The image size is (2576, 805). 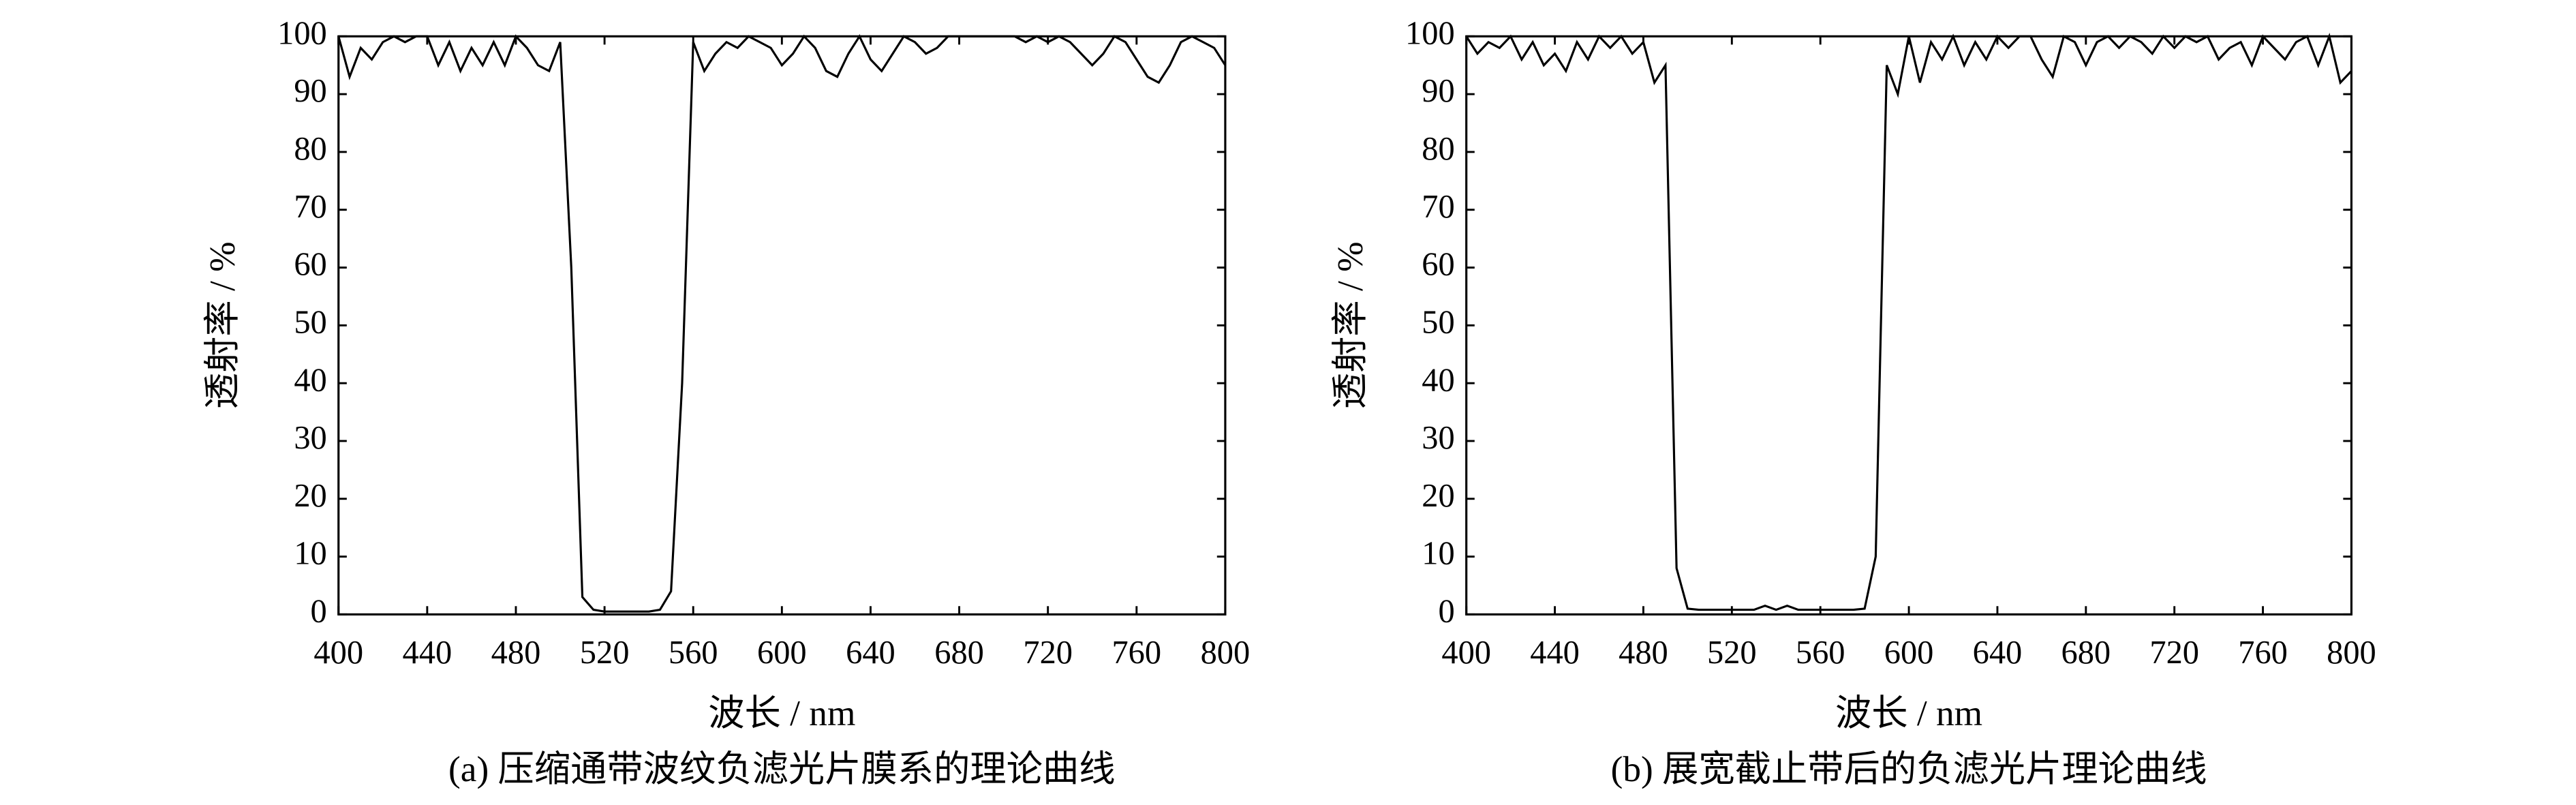 What do you see at coordinates (782, 769) in the screenshot?
I see `caption: (a) 压缩通带波纹负滤光片膜系的理论曲线` at bounding box center [782, 769].